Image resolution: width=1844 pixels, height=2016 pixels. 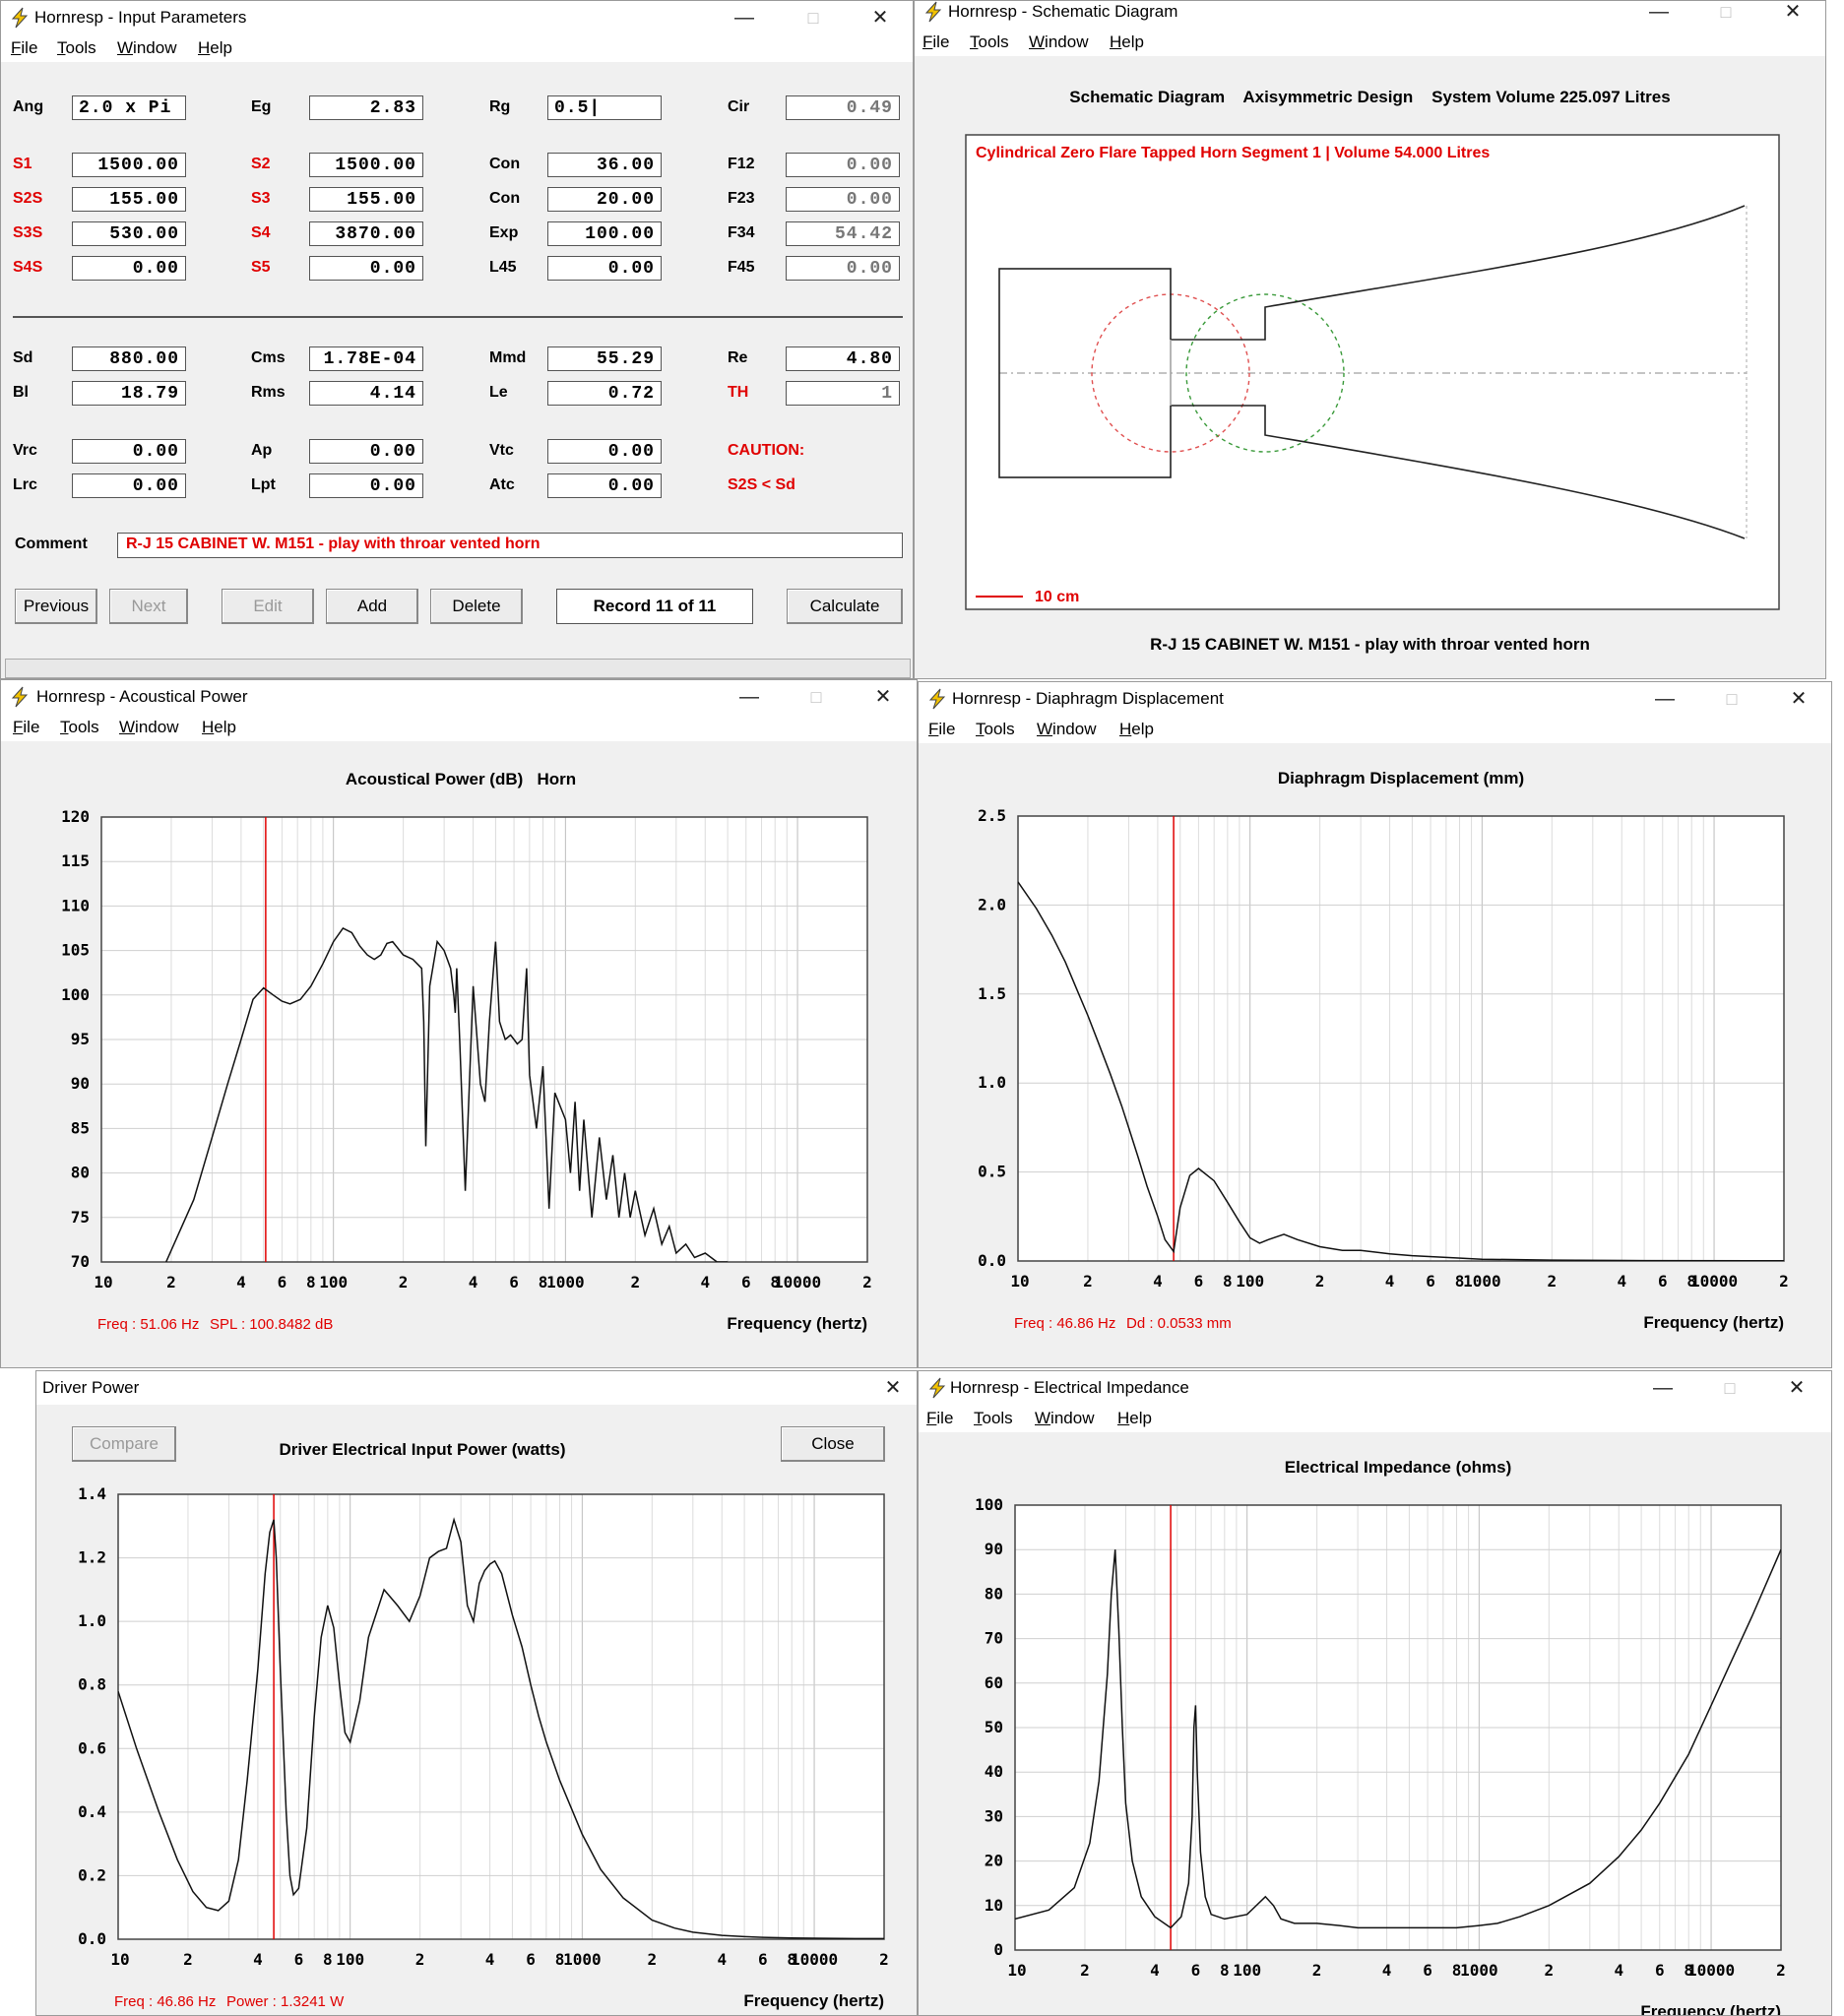 I want to click on x-tick-label: 100, so click(x=333, y=1282).